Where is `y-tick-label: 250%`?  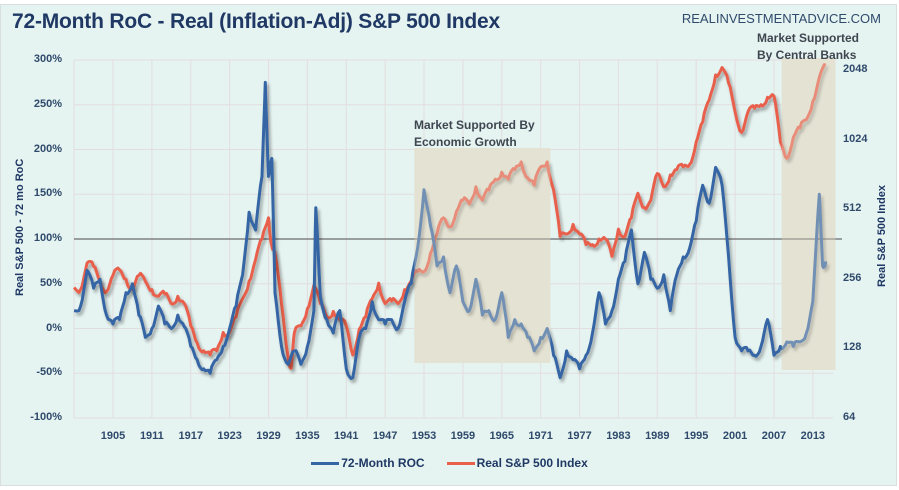 y-tick-label: 250% is located at coordinates (47, 103).